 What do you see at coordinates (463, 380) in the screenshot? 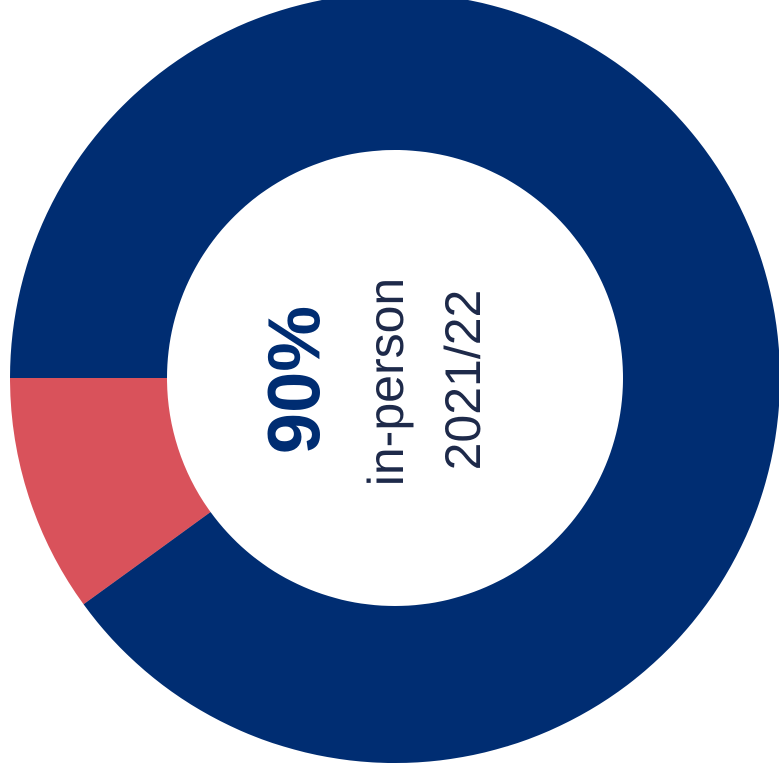
I see `center-subtitle: 2021/22` at bounding box center [463, 380].